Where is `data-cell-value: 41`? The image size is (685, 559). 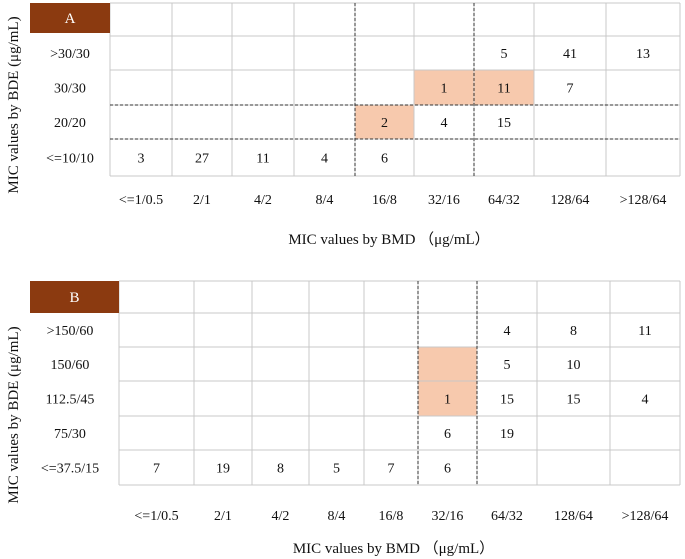
data-cell-value: 41 is located at coordinates (570, 54).